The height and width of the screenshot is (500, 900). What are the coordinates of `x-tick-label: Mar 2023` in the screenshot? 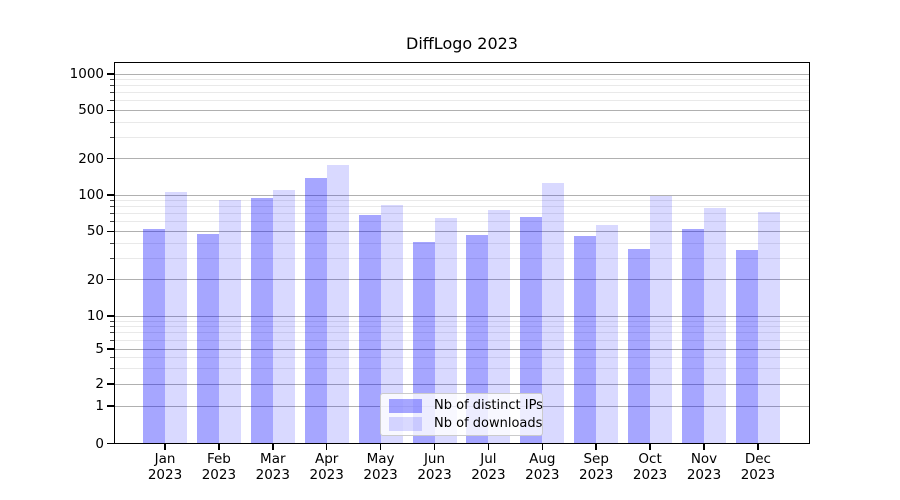 It's located at (272, 467).